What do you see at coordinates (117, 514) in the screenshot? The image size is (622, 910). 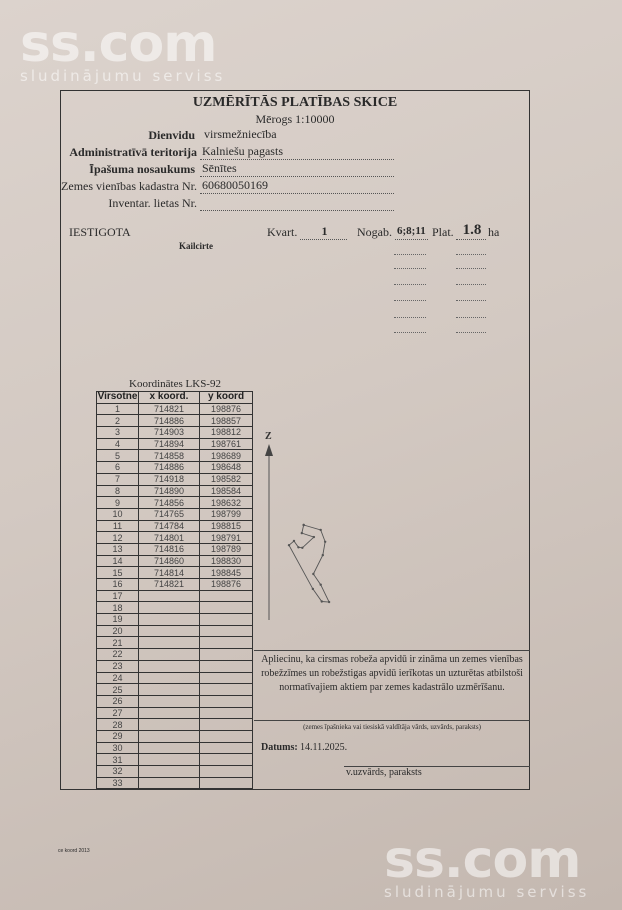 I see `vertex-cell: 10` at bounding box center [117, 514].